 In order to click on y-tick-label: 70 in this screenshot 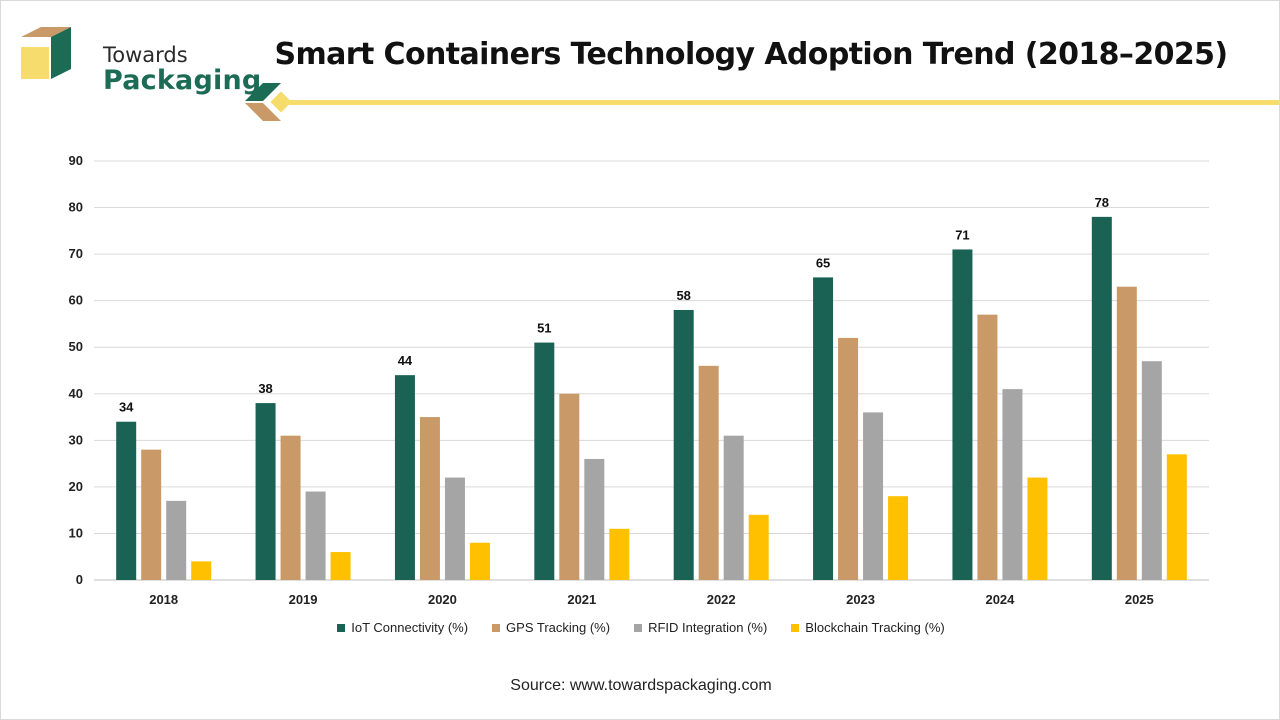, I will do `click(76, 253)`.